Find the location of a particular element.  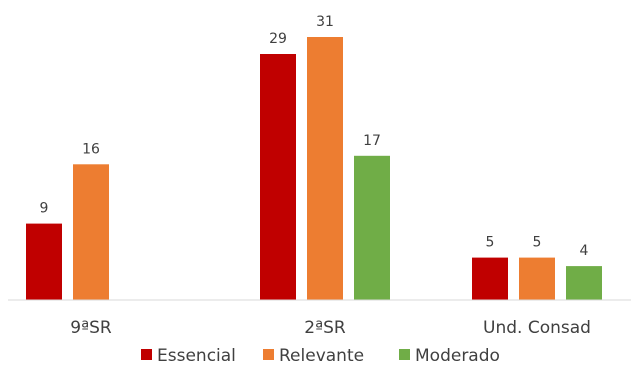

bar-essencial-und-consad is located at coordinates (490, 278).